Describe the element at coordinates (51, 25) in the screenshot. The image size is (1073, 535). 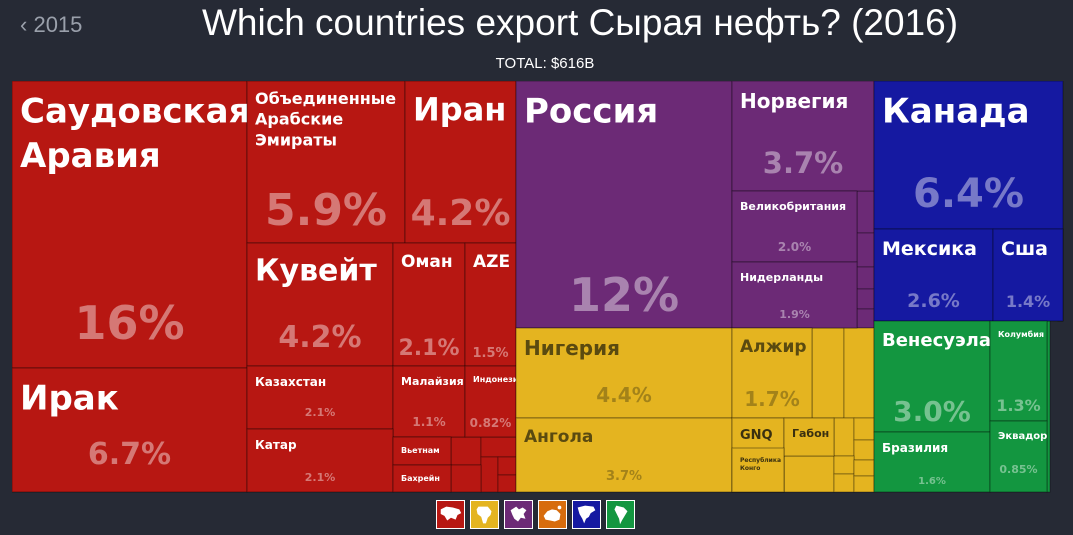
I see `back-link: ‹ 2015` at that location.